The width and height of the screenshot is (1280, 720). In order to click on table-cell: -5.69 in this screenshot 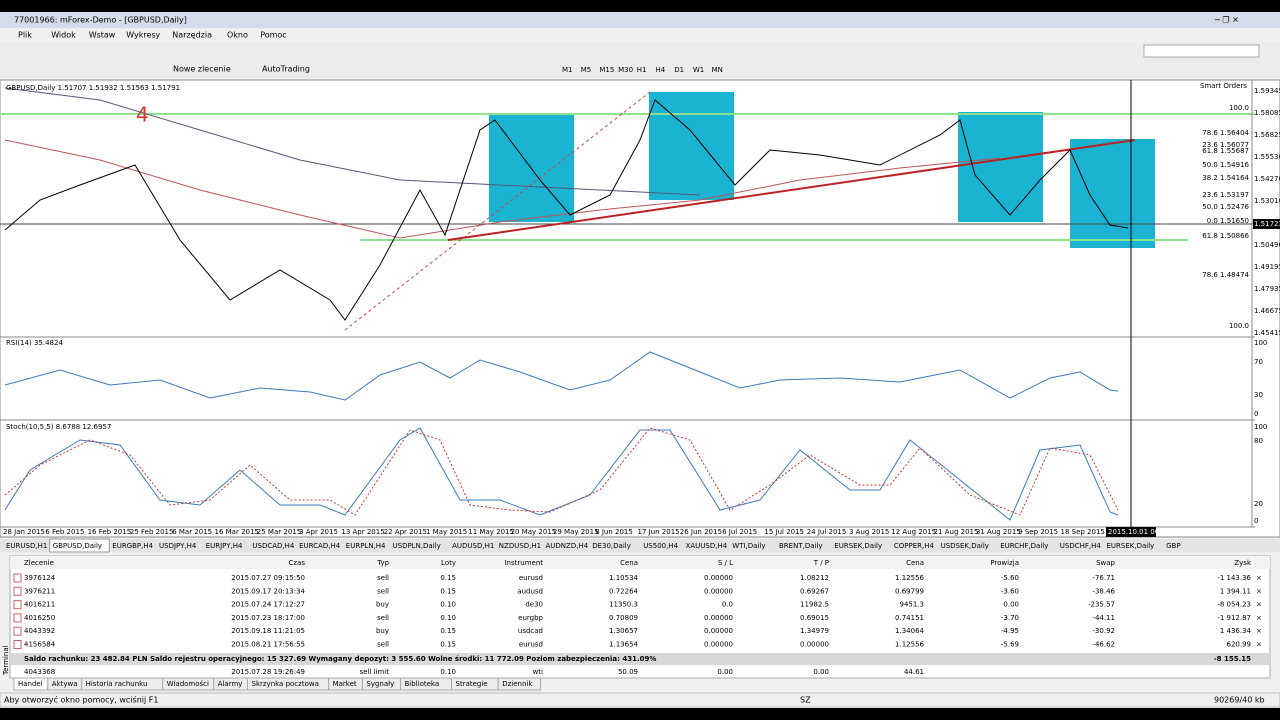, I will do `click(1010, 645)`.